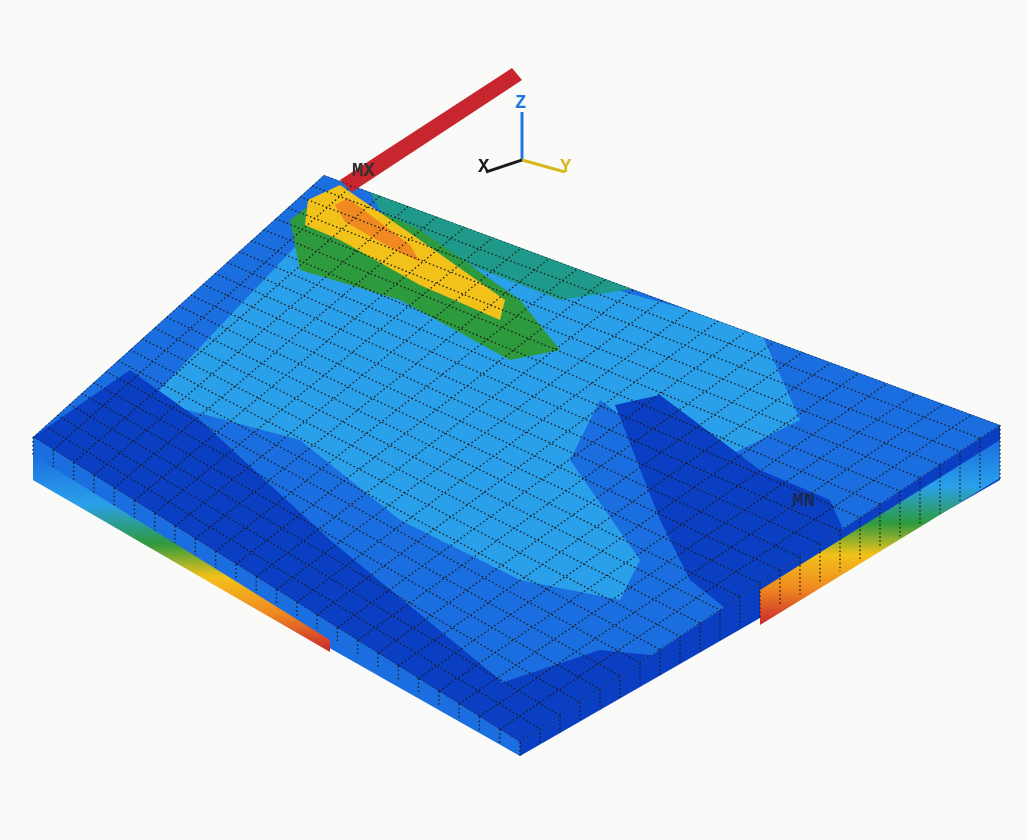 The height and width of the screenshot is (840, 1028). What do you see at coordinates (803, 501) in the screenshot?
I see `min-marker-label: MN` at bounding box center [803, 501].